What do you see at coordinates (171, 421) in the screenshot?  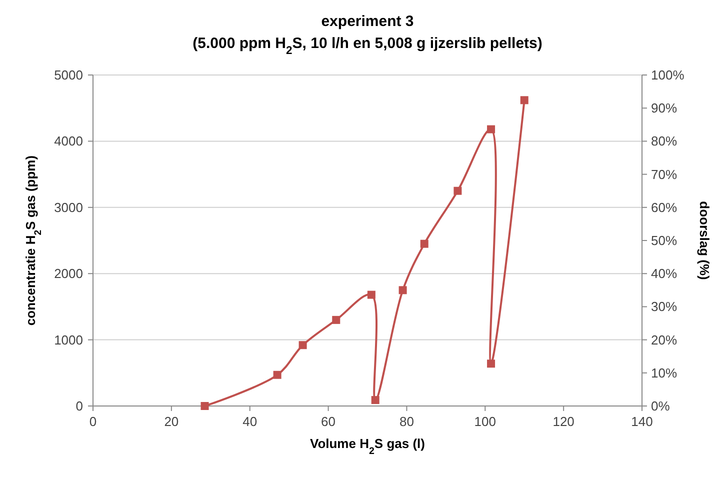 I see `x-tick-label: 20` at bounding box center [171, 421].